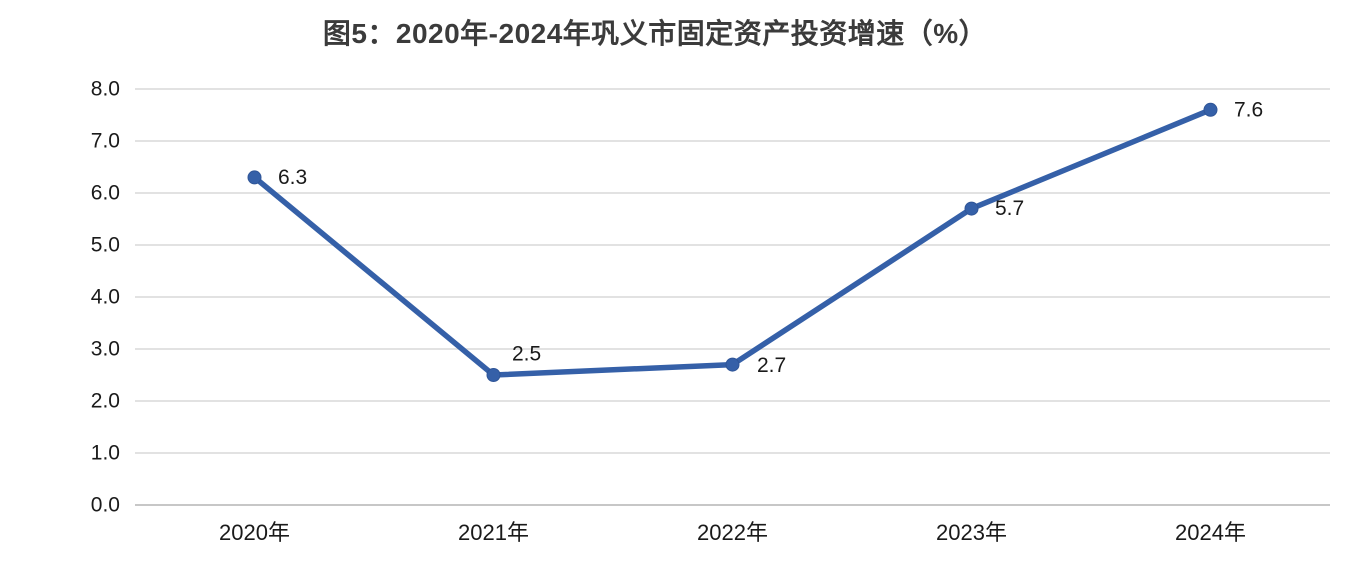 This screenshot has width=1369, height=576. Describe the element at coordinates (105, 349) in the screenshot. I see `y-axis-tick-label: 3.0` at that location.